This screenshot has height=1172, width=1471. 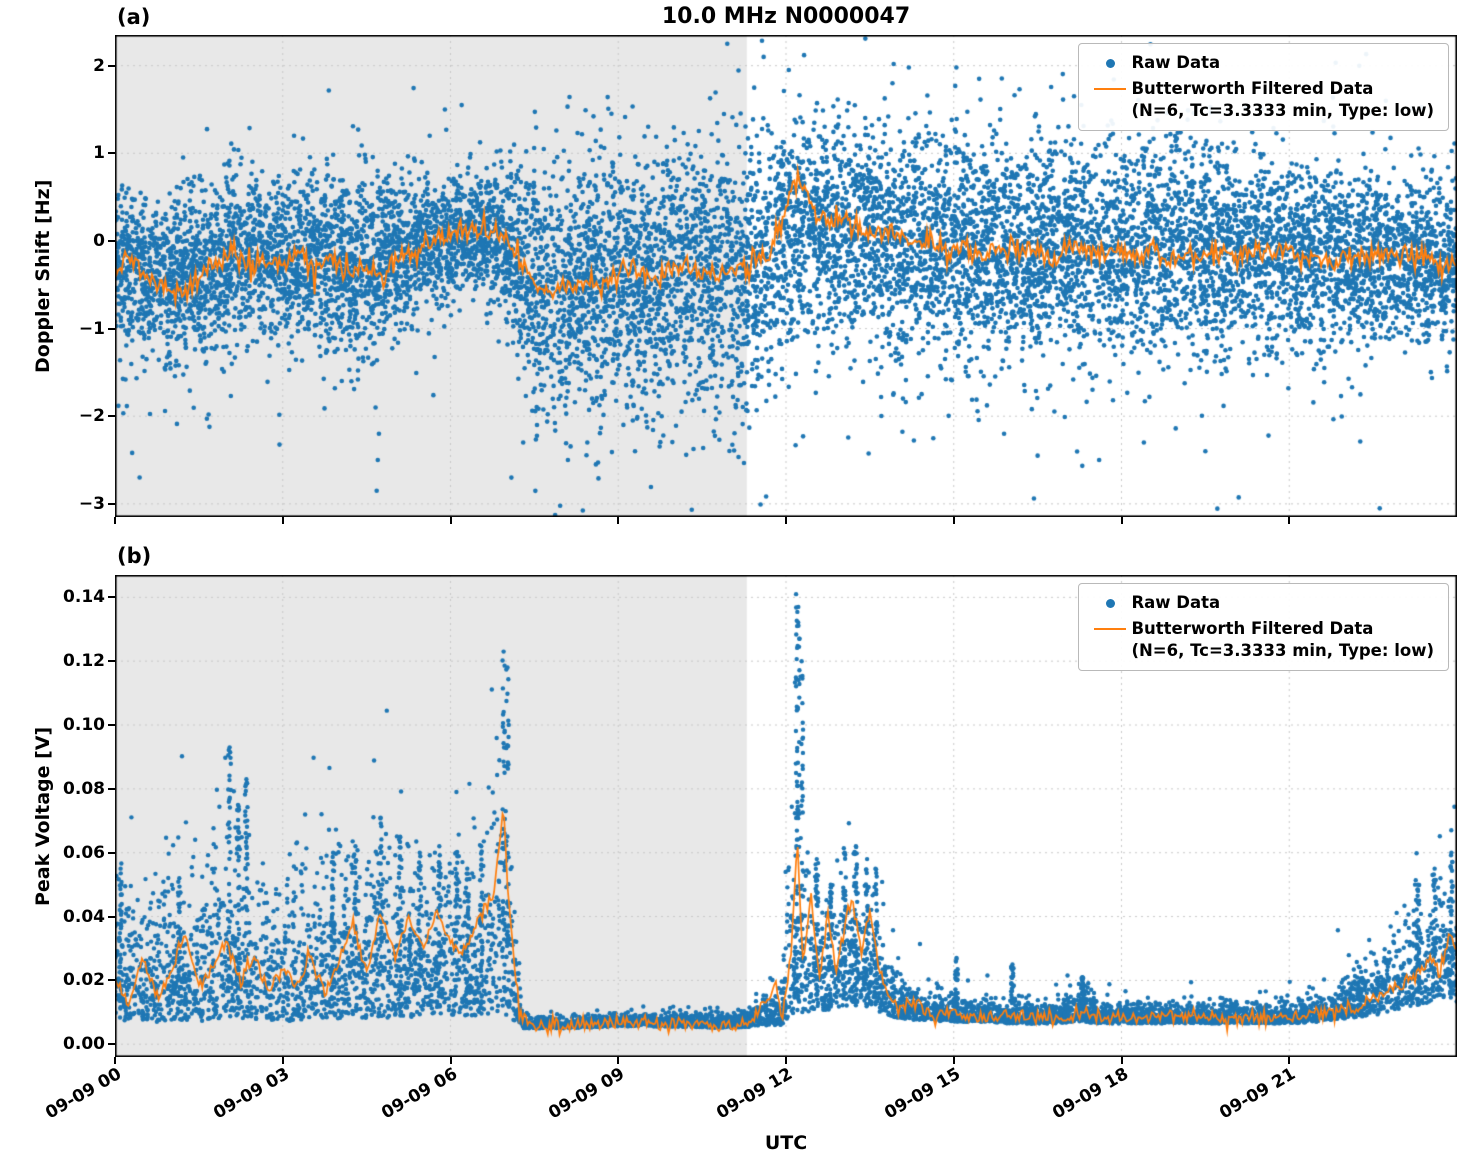 I want to click on y-tick-label: 0.02, so click(x=84, y=980).